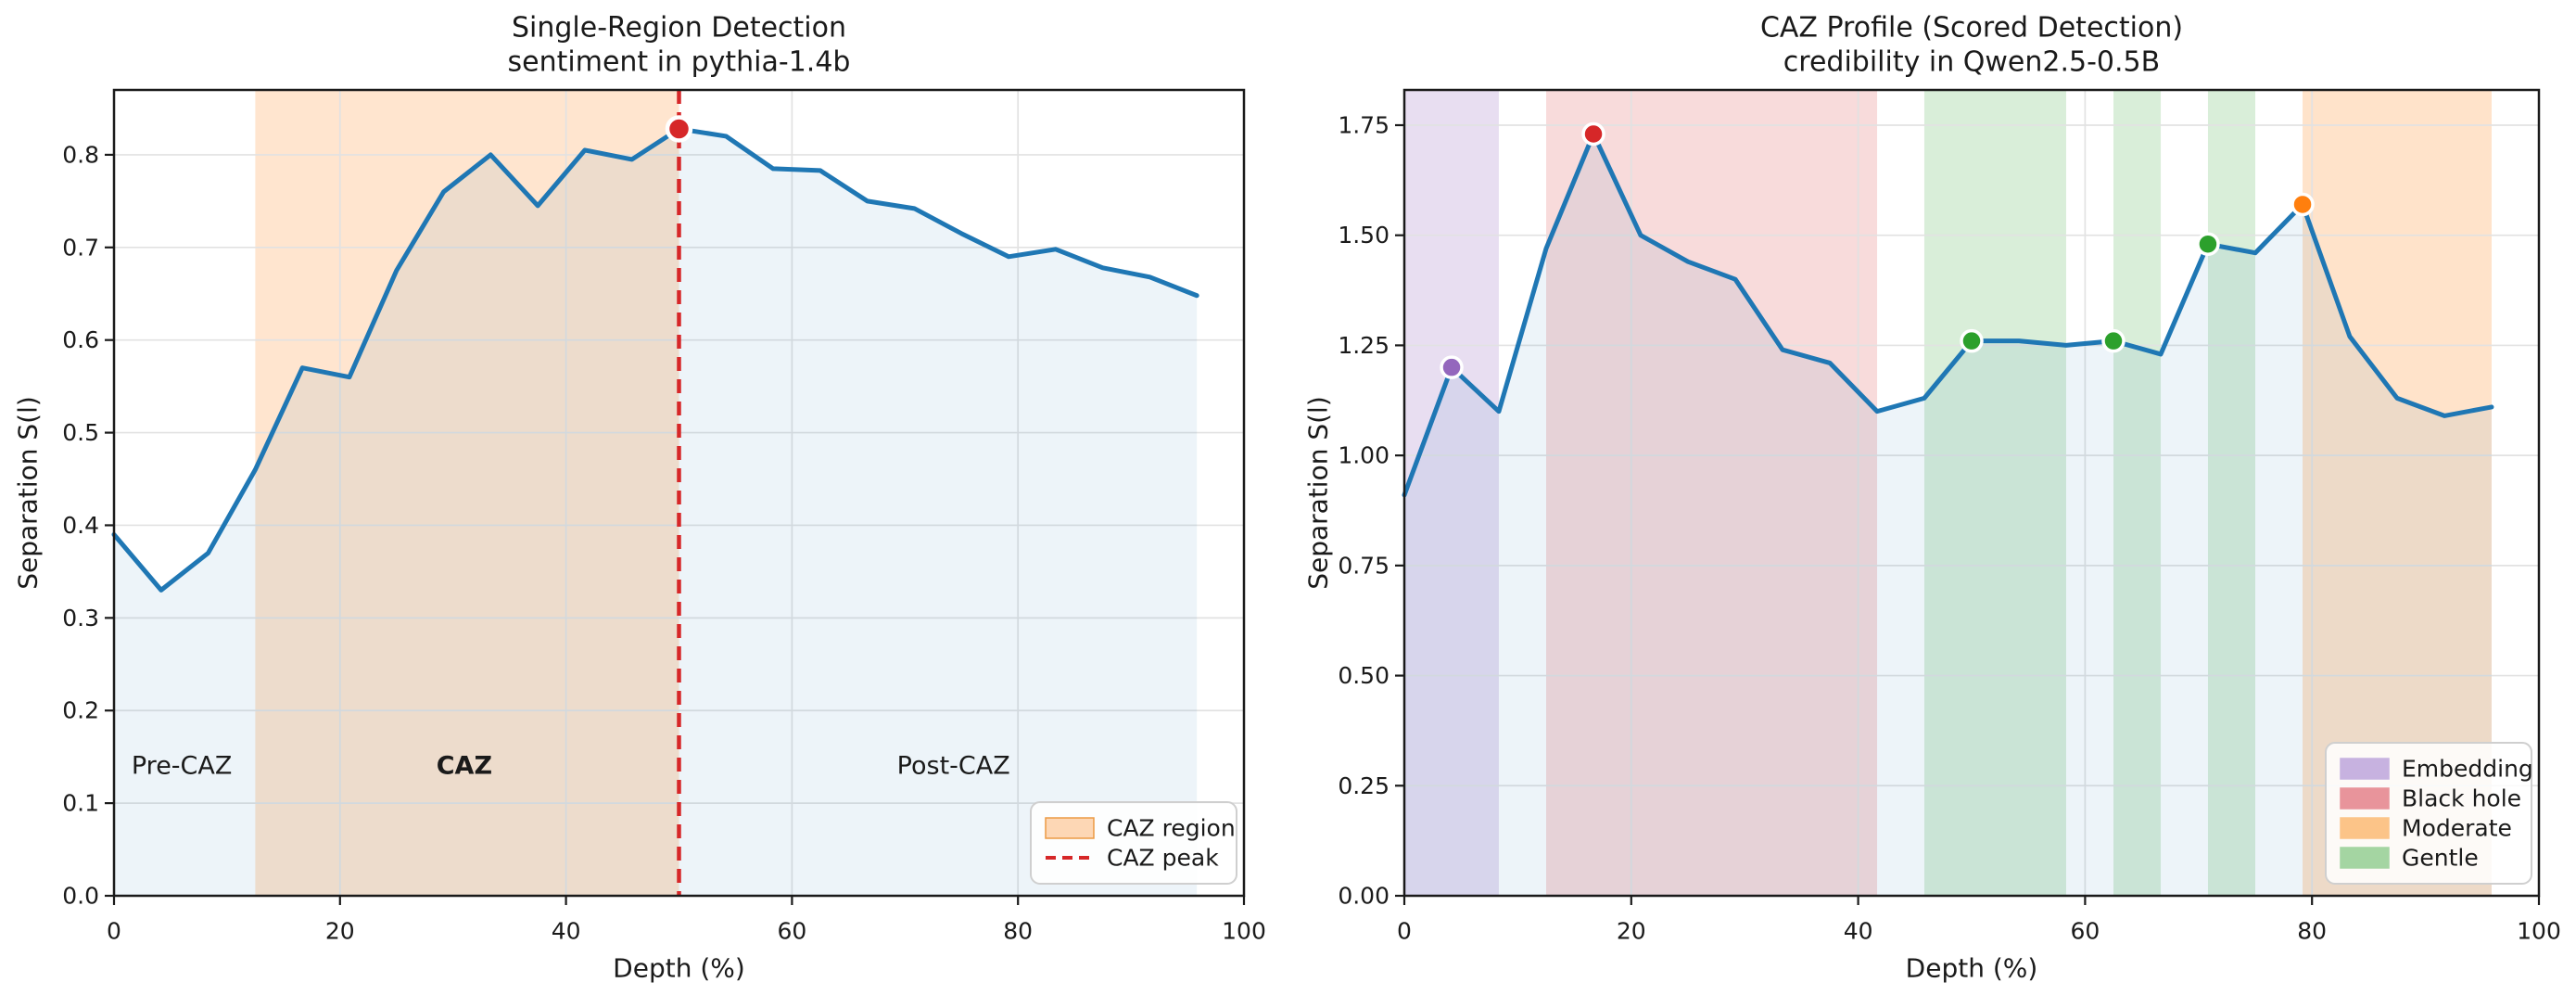 This screenshot has height=995, width=2576. What do you see at coordinates (679, 29) in the screenshot?
I see `chart-title: Single-Region Detection` at bounding box center [679, 29].